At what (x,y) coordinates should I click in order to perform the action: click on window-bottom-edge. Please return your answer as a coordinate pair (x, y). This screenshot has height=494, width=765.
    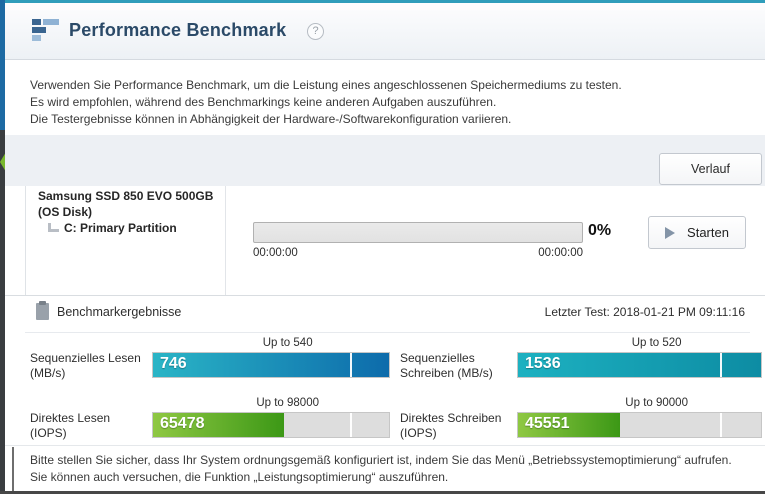
    Looking at the image, I should click on (382, 492).